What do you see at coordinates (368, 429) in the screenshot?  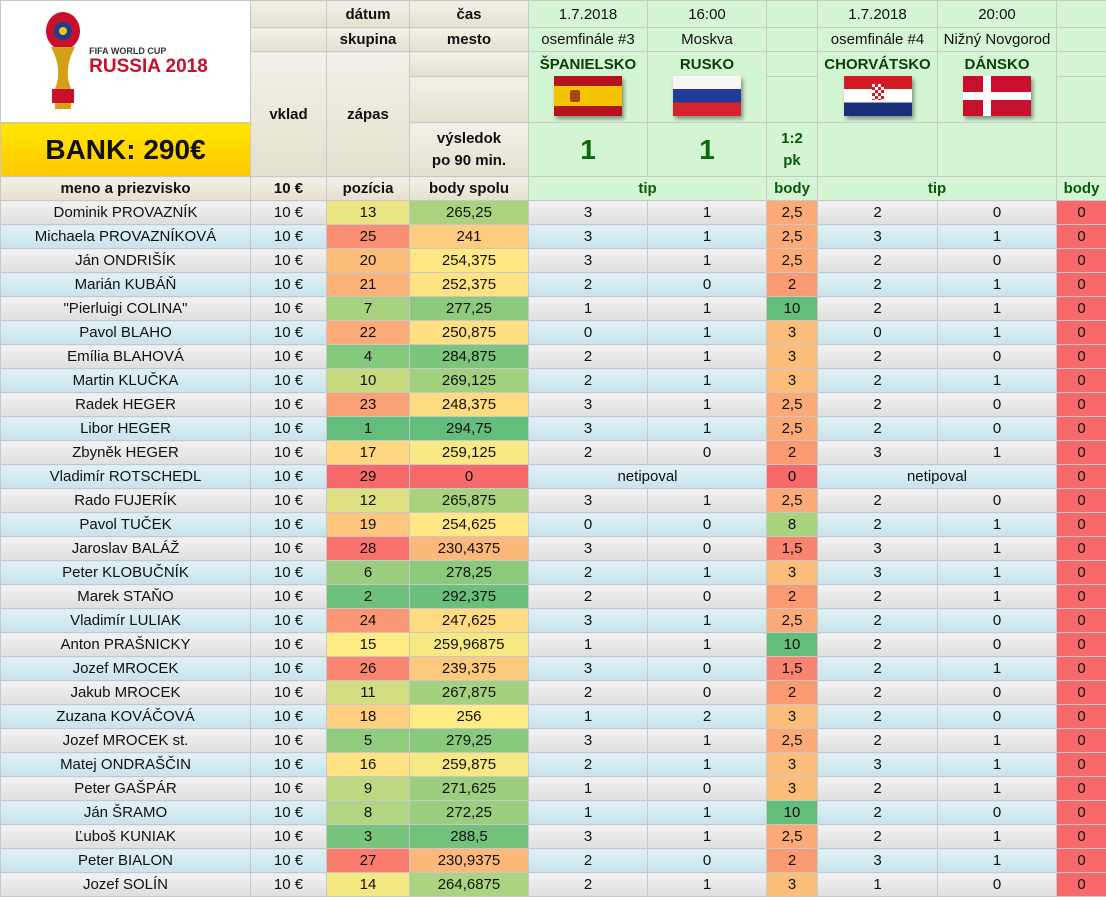 I see `position: 1` at bounding box center [368, 429].